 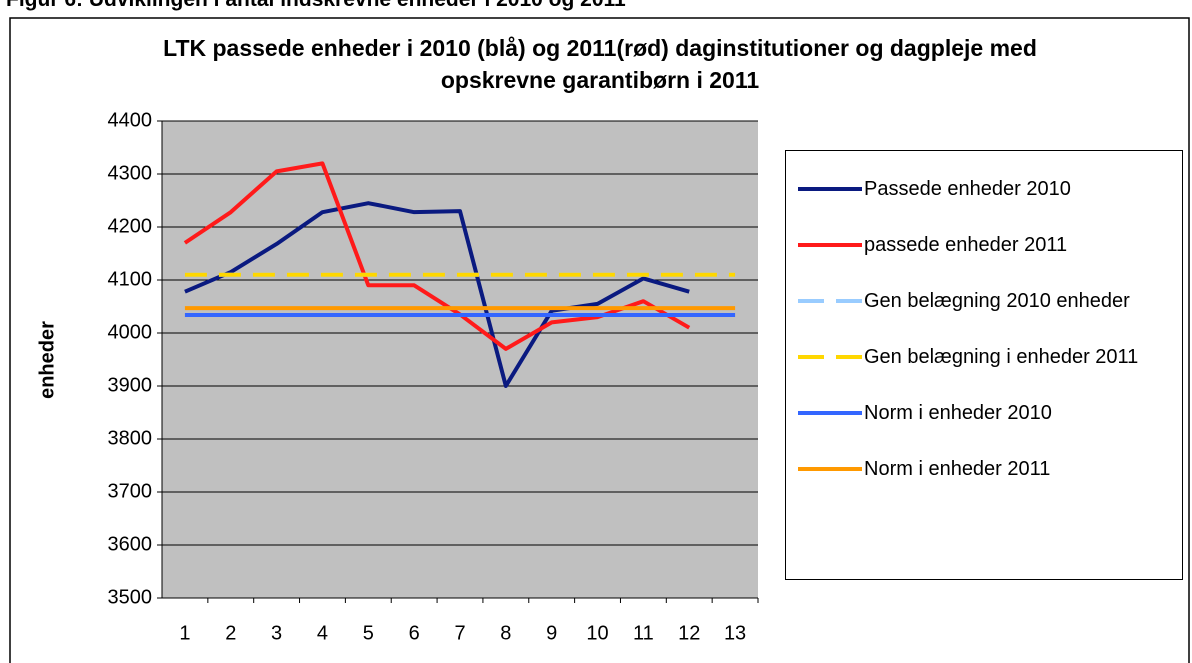 I want to click on y-tick-label: 4100, so click(x=130, y=279).